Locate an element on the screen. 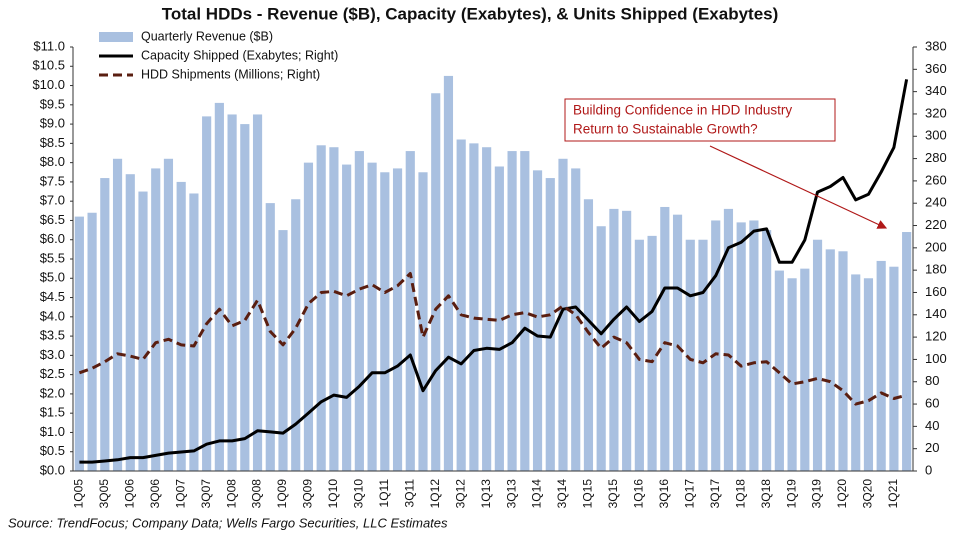 This screenshot has width=970, height=543. y-tick-label: $7.5 is located at coordinates (52, 180).